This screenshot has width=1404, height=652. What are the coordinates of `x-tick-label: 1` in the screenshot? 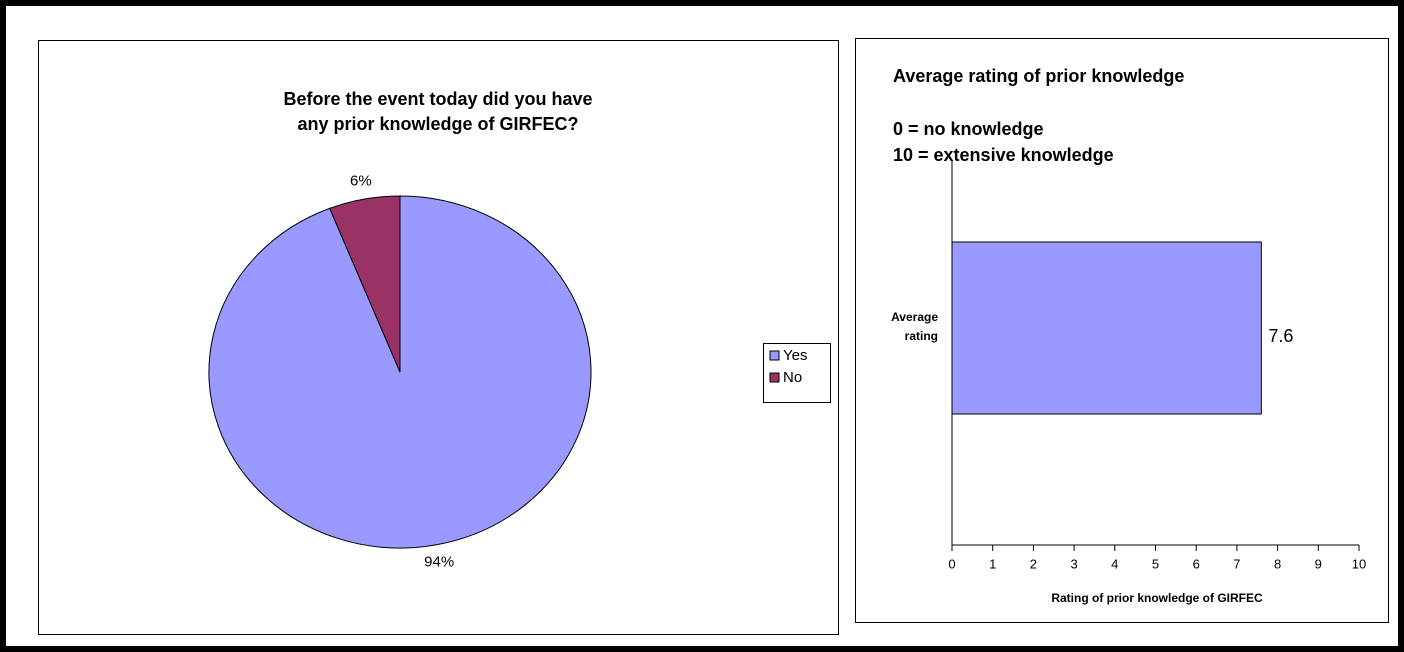 It's located at (992, 563).